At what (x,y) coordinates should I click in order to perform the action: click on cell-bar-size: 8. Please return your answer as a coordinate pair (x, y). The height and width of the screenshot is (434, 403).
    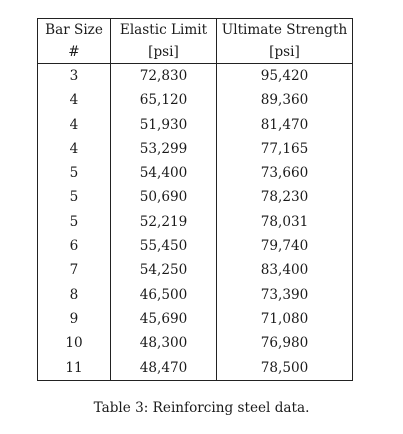
    Looking at the image, I should click on (74, 294).